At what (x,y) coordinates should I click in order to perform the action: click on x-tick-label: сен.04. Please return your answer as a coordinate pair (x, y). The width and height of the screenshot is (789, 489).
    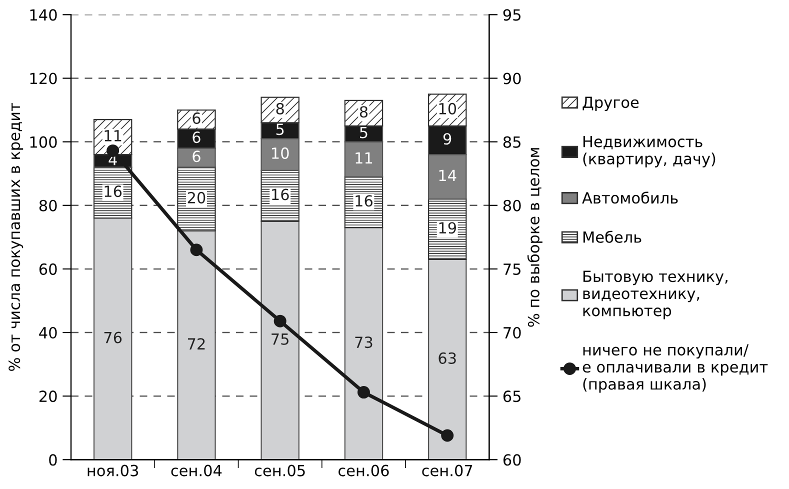
    Looking at the image, I should click on (196, 470).